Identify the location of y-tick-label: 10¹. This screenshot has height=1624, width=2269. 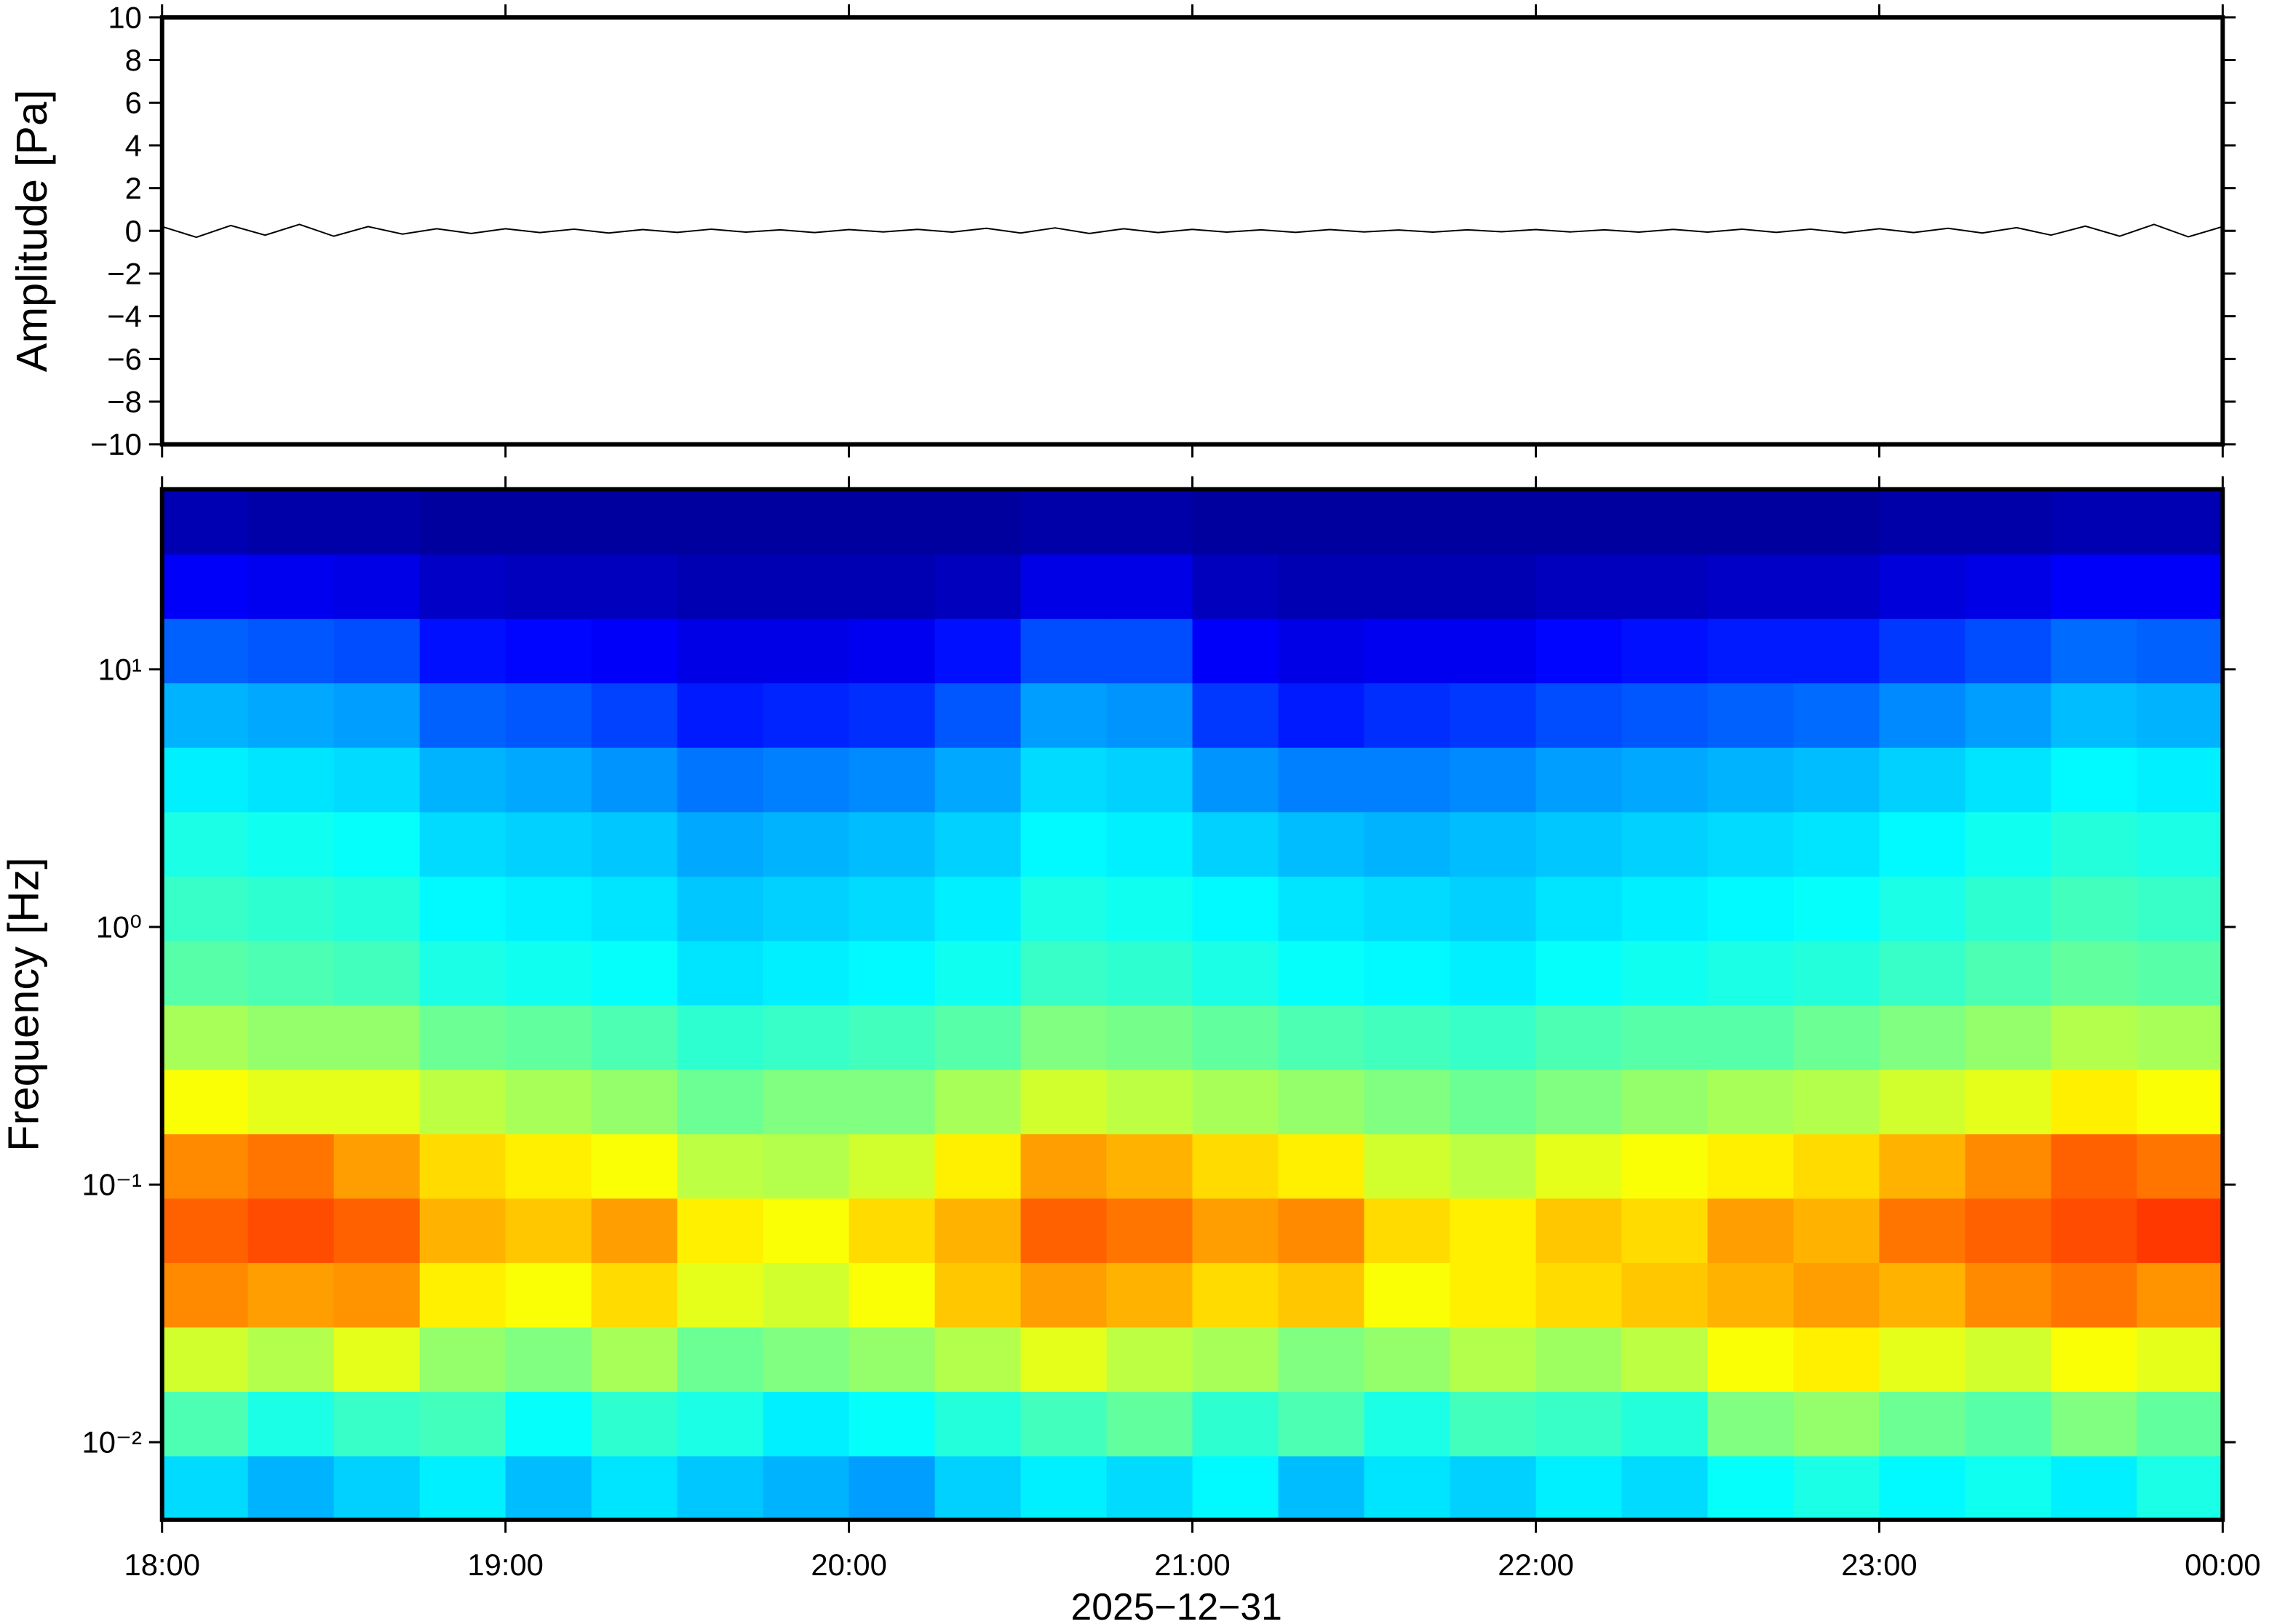
(120, 669).